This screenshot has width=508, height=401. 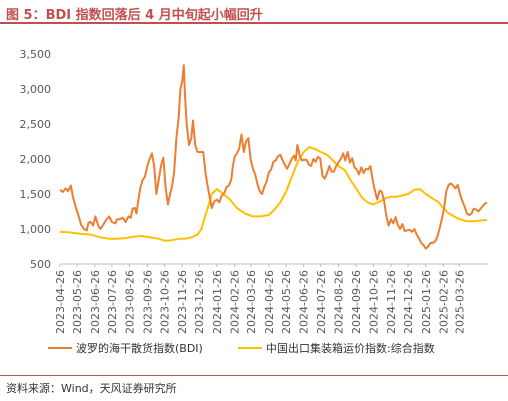 What do you see at coordinates (112, 302) in the screenshot?
I see `x-tick-label: 2023-07-26` at bounding box center [112, 302].